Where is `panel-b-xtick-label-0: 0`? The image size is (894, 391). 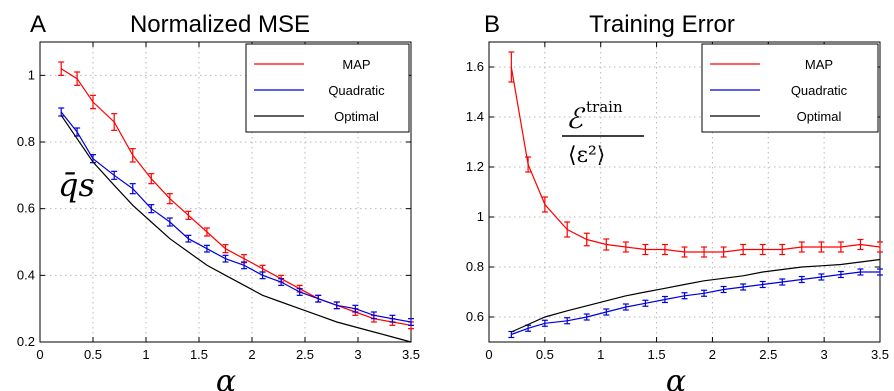 panel-b-xtick-label-0: 0 is located at coordinates (488, 354).